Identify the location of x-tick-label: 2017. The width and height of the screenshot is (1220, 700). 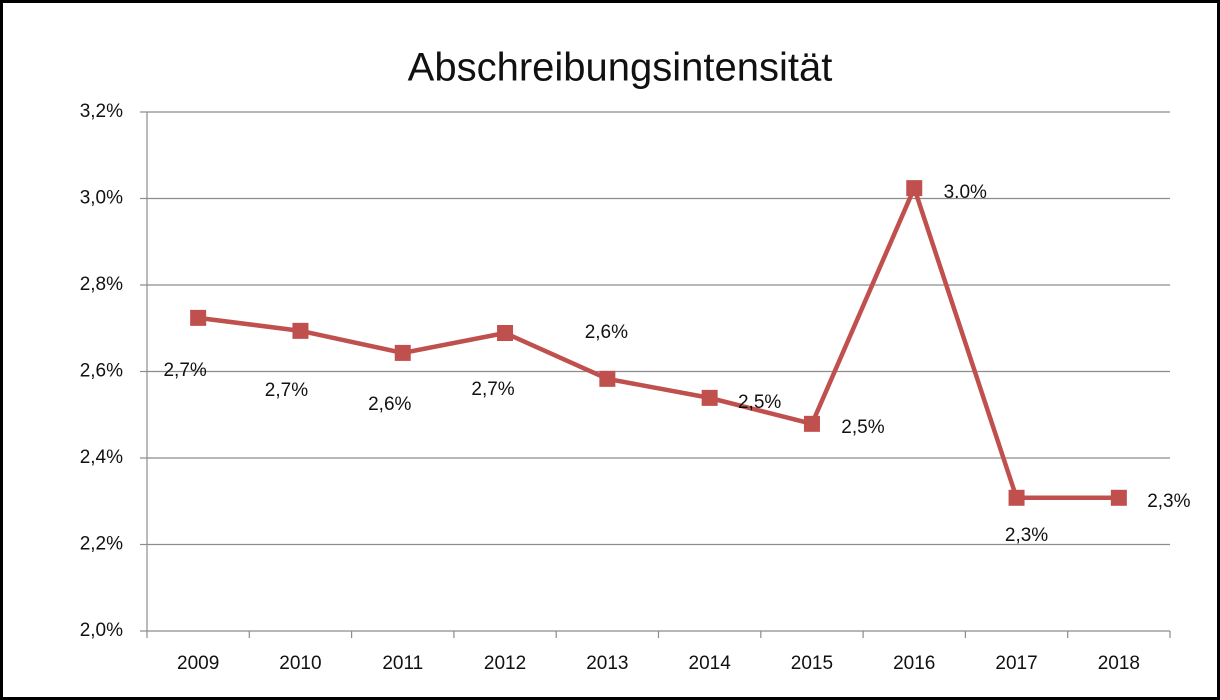
(1016, 663).